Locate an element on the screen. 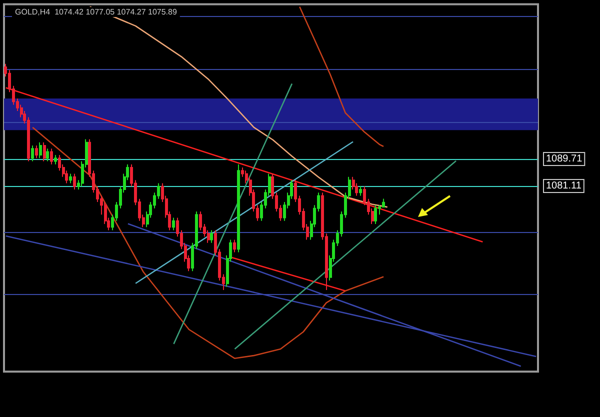 Image resolution: width=600 pixels, height=417 pixels. chart-title: GOLD,H4 1074.42 1077.05 1074.27 1075.89 is located at coordinates (96, 12).